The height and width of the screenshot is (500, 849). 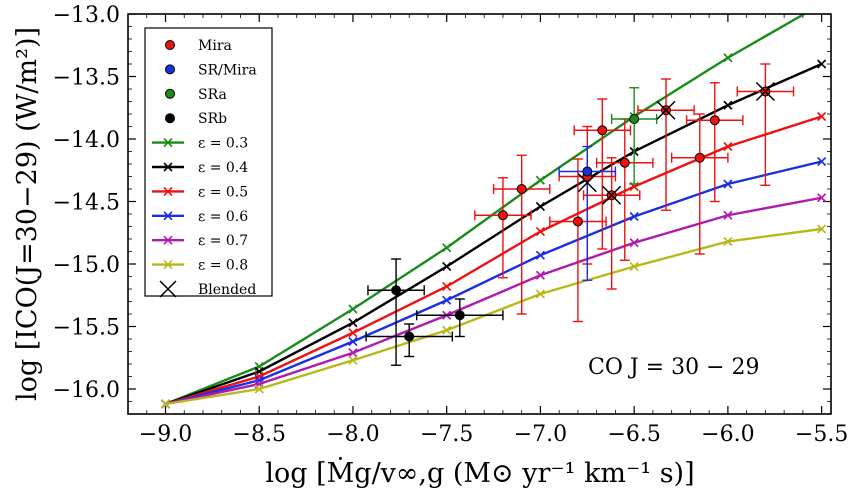 I want to click on x-tick-label: −8.0, so click(x=352, y=434).